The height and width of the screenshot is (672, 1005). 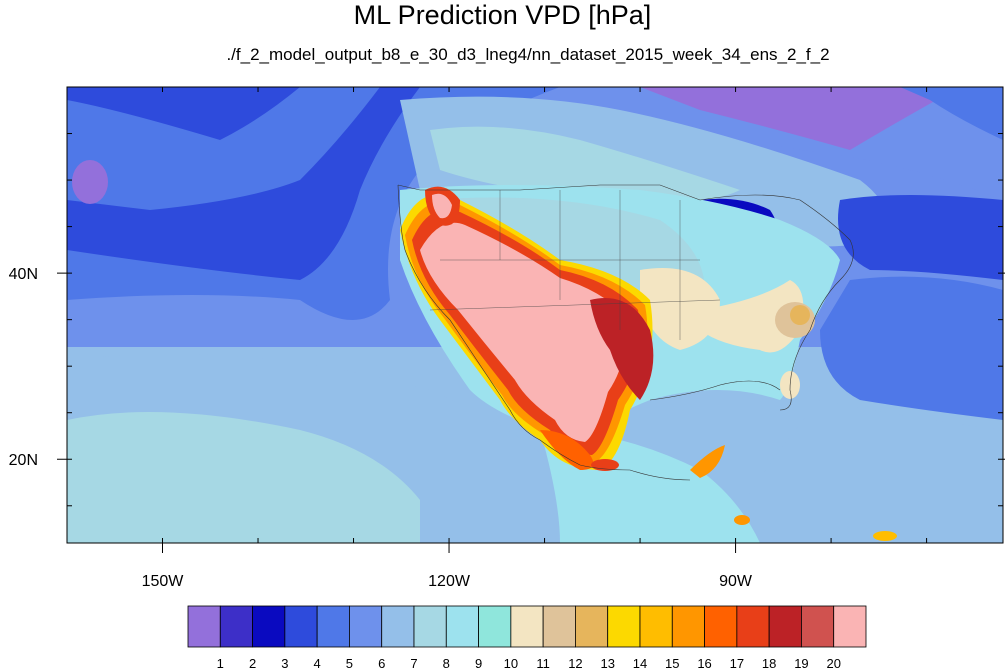 What do you see at coordinates (446, 663) in the screenshot?
I see `colorbar-label: 8` at bounding box center [446, 663].